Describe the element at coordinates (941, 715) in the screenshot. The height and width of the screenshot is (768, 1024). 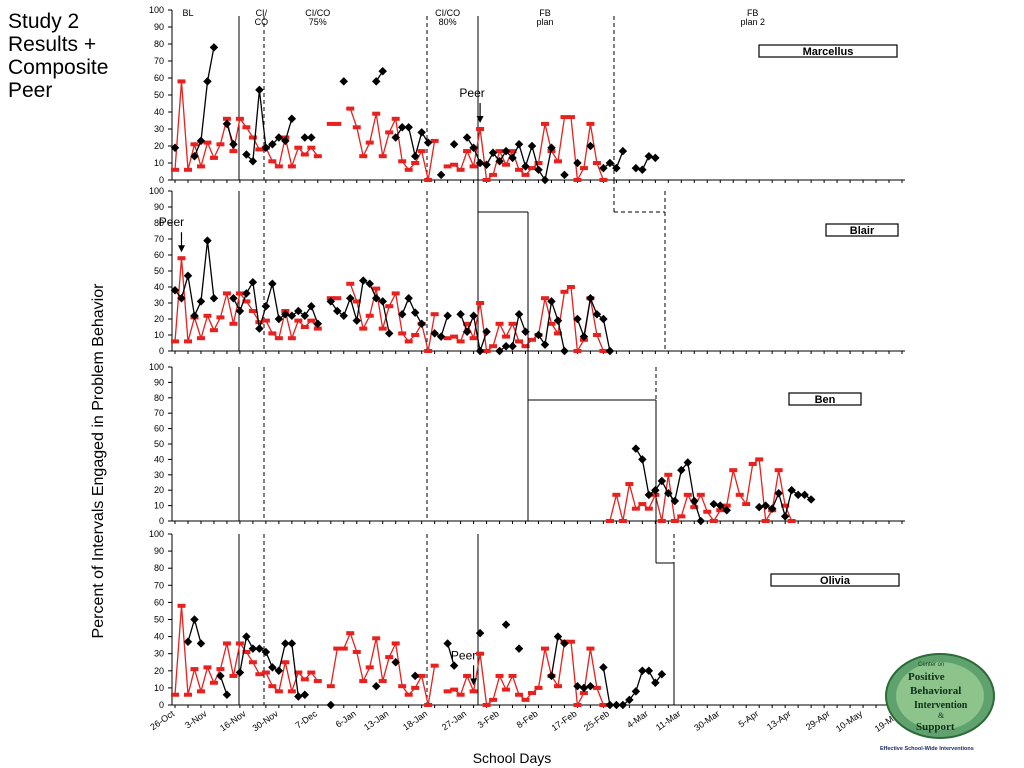
I see `logo-text: &` at that location.